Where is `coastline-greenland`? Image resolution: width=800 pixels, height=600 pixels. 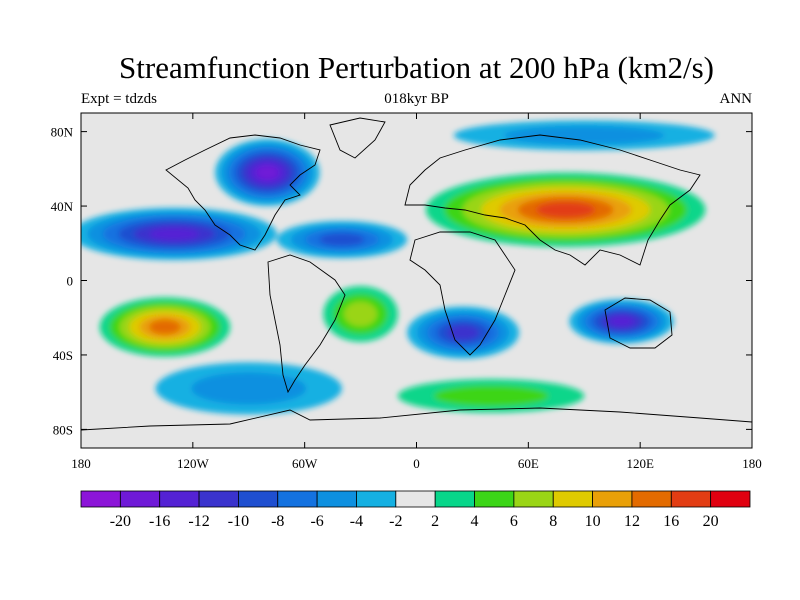
coastline-greenland is located at coordinates (357, 138).